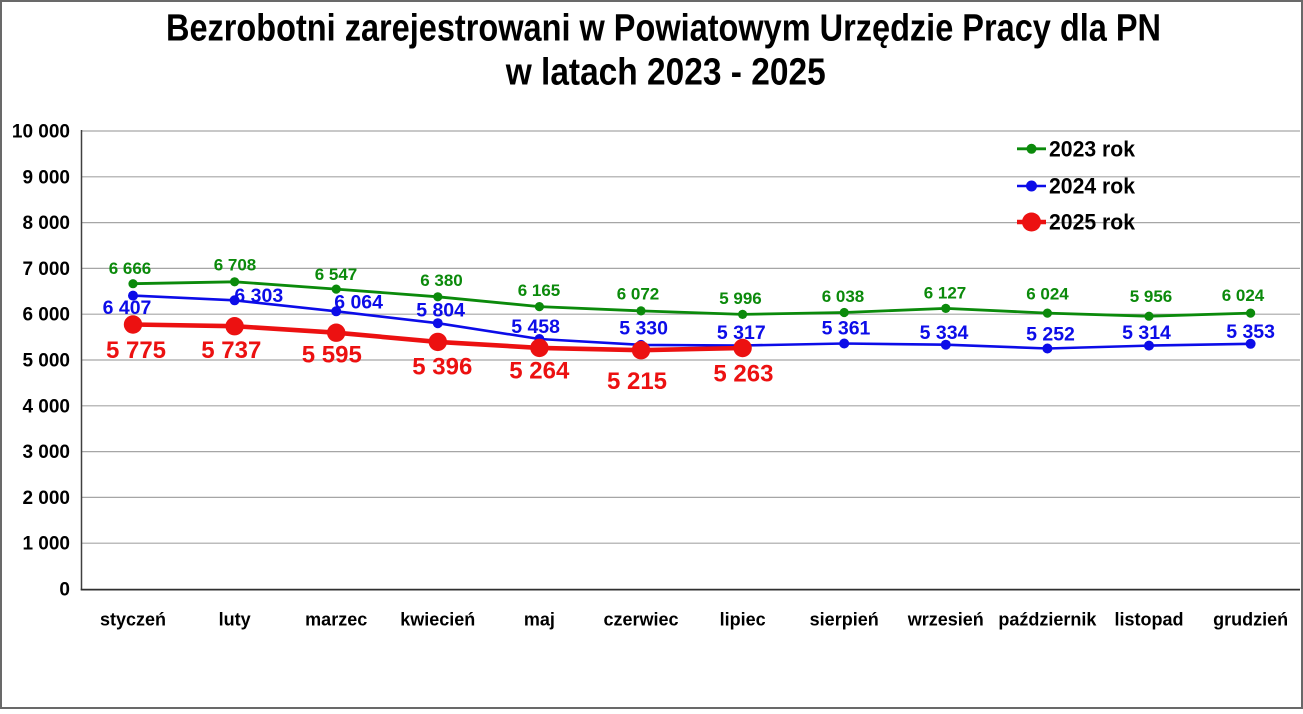  What do you see at coordinates (539, 371) in the screenshot?
I see `svg-text: 5 264` at bounding box center [539, 371].